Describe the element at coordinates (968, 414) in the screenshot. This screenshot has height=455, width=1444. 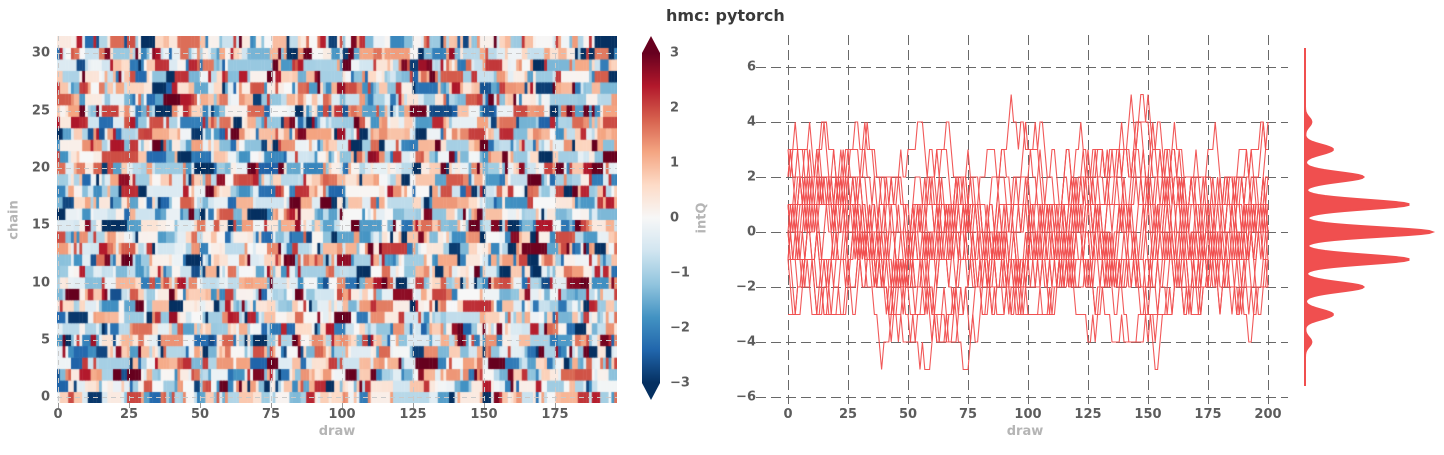
I see `trace-x-tick-label: 75` at that location.